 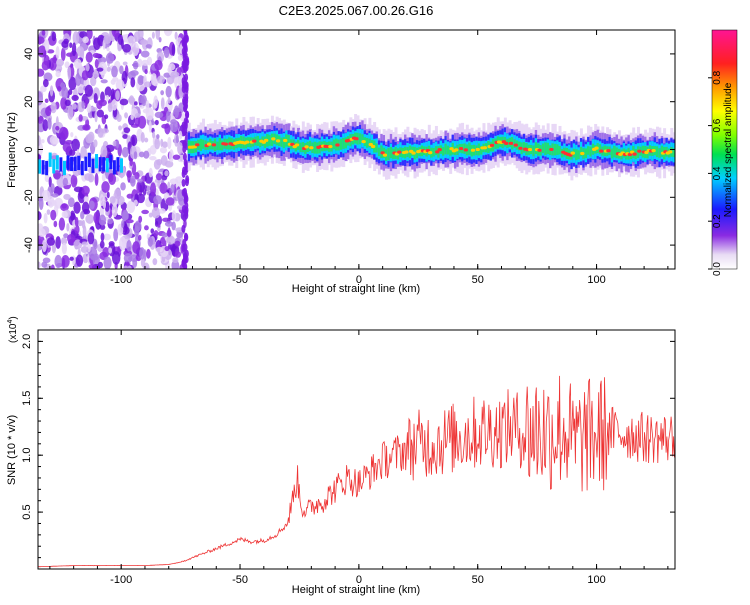 I want to click on top-y-tick-label: 0, so click(x=29, y=149).